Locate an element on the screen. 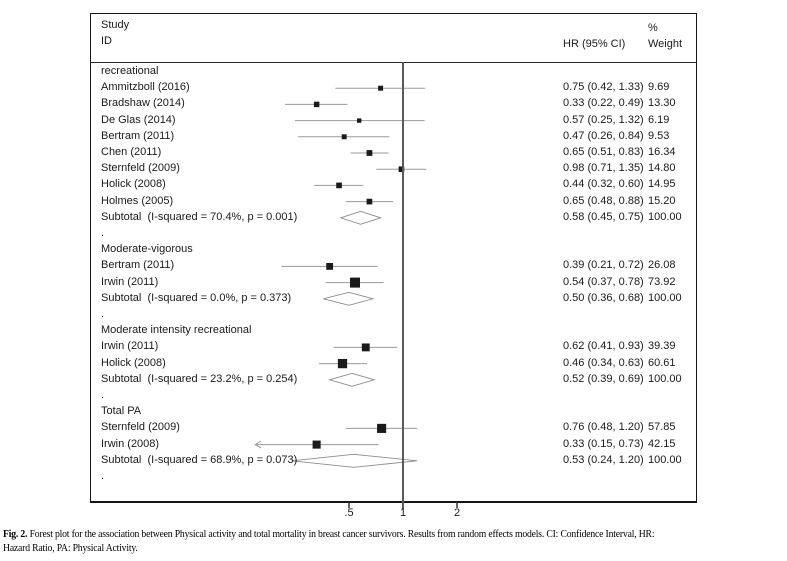 The height and width of the screenshot is (561, 787). study-hr-ci-value: 0.54 (0.37, 0.78) is located at coordinates (603, 281).